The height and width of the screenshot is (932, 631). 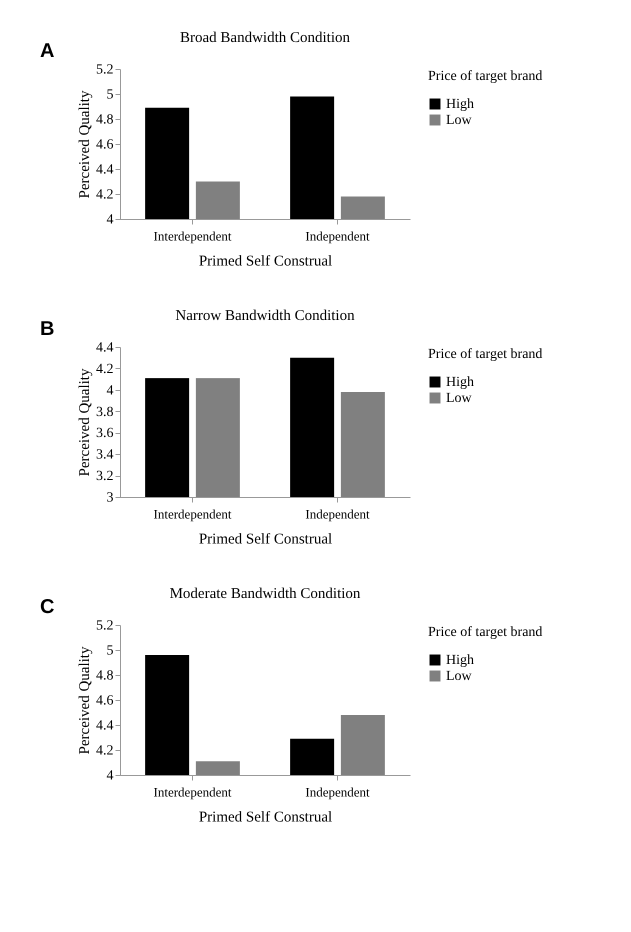 What do you see at coordinates (265, 38) in the screenshot?
I see `chart-title: Broad Bandwidth Condition` at bounding box center [265, 38].